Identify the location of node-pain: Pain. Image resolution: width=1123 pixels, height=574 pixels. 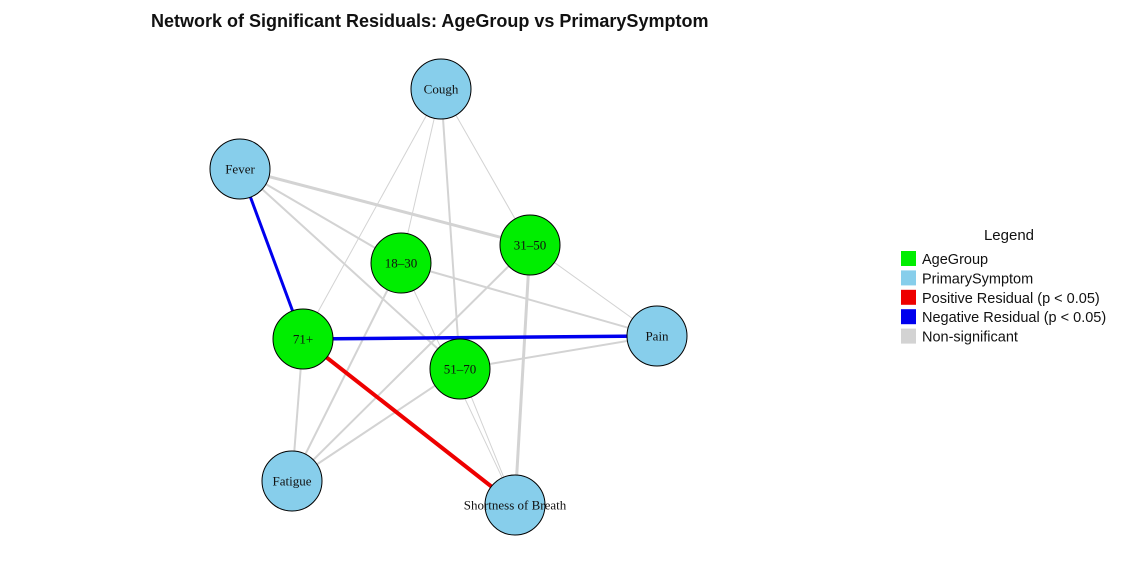
(657, 336).